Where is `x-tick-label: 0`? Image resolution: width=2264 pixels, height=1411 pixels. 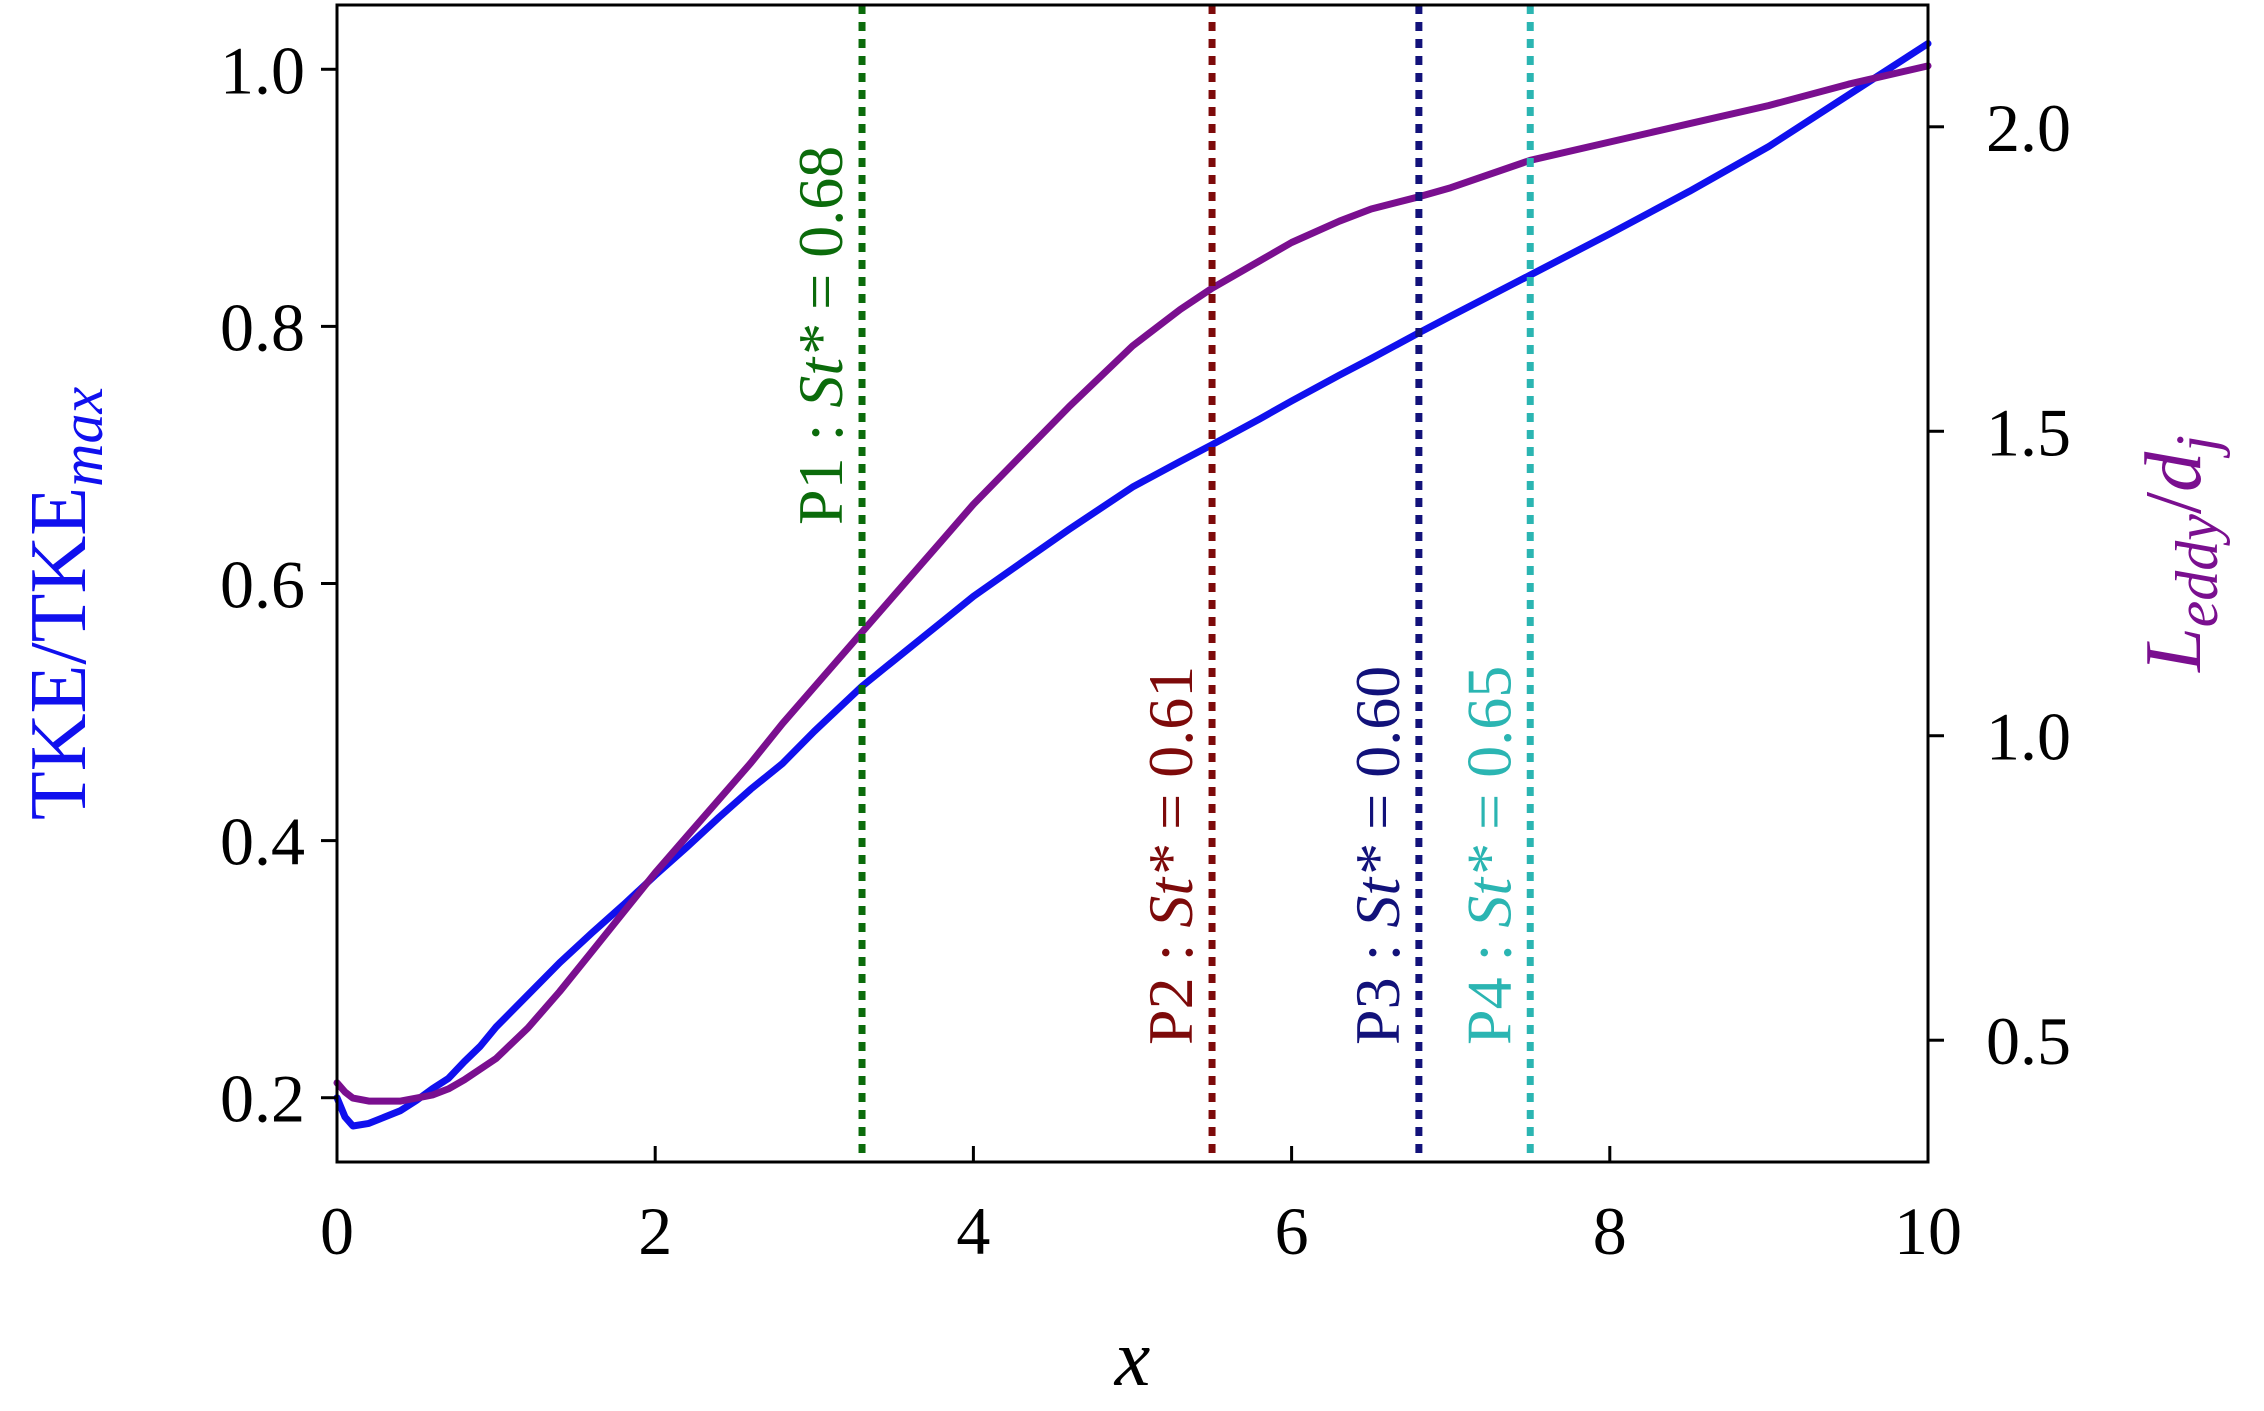
x-tick-label: 0 is located at coordinates (337, 1231).